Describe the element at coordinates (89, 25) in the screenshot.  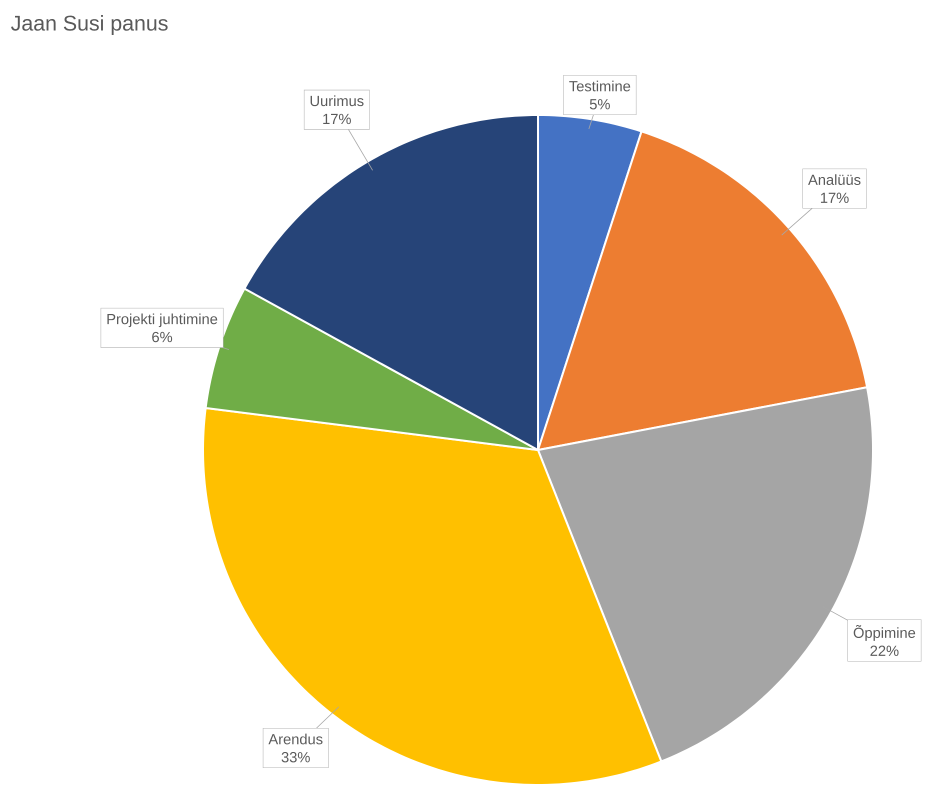
I see `chart-title: Jaan Susi panus` at that location.